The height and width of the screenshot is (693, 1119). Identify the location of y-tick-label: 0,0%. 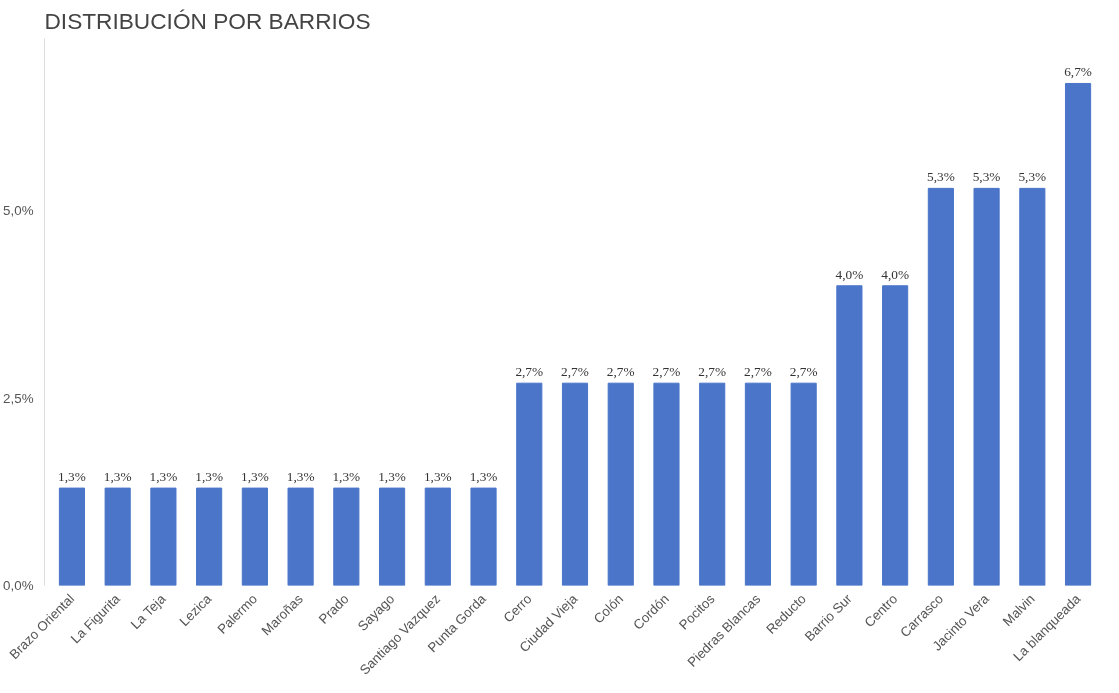
(18, 585).